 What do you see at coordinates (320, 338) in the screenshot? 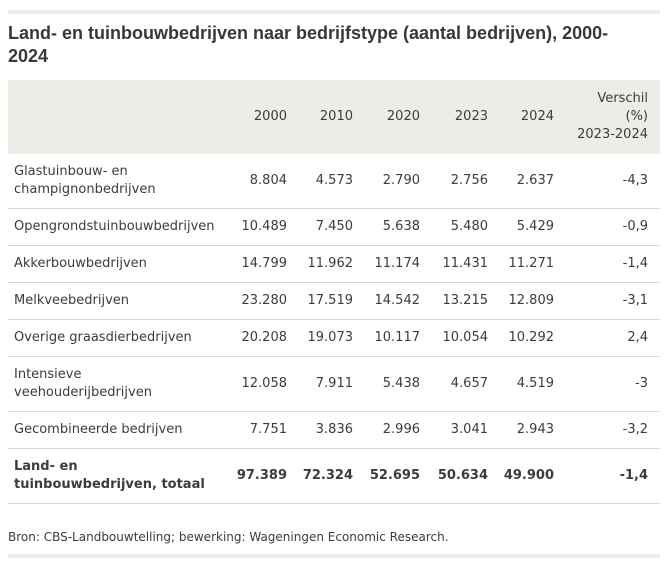
I see `value-cell-2010: 19.073` at bounding box center [320, 338].